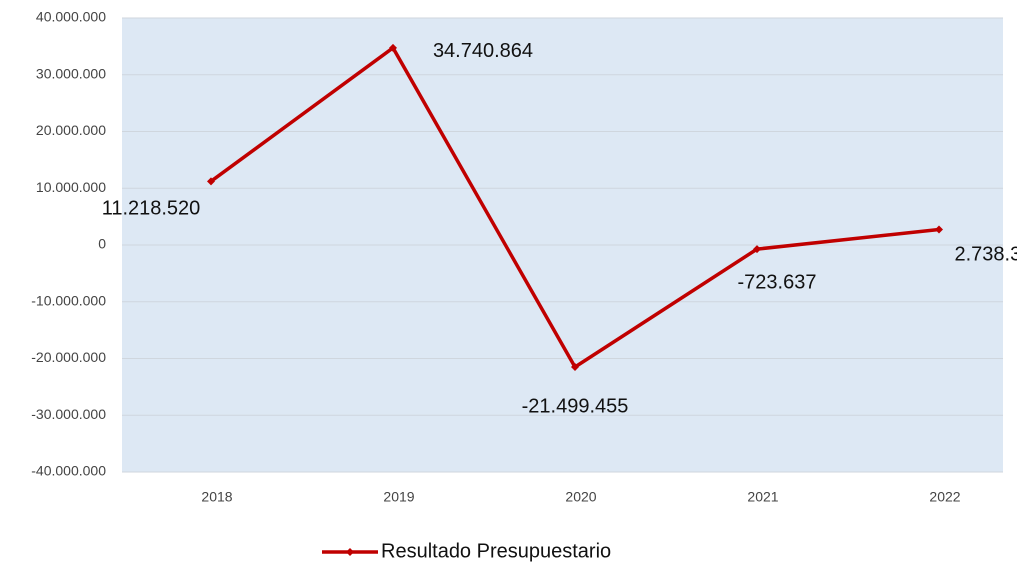  I want to click on y-tick-label: -20.000.000, so click(68, 357).